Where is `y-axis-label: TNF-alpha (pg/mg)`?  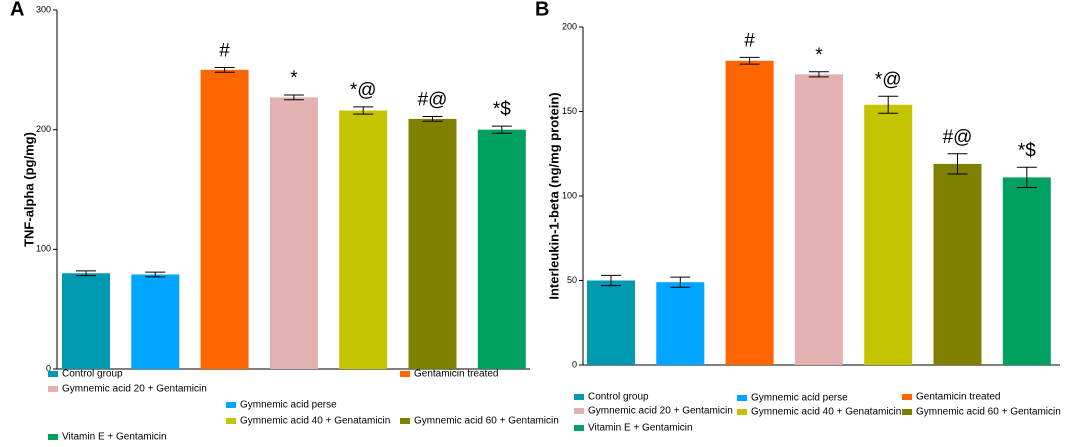 y-axis-label: TNF-alpha (pg/mg) is located at coordinates (28, 189).